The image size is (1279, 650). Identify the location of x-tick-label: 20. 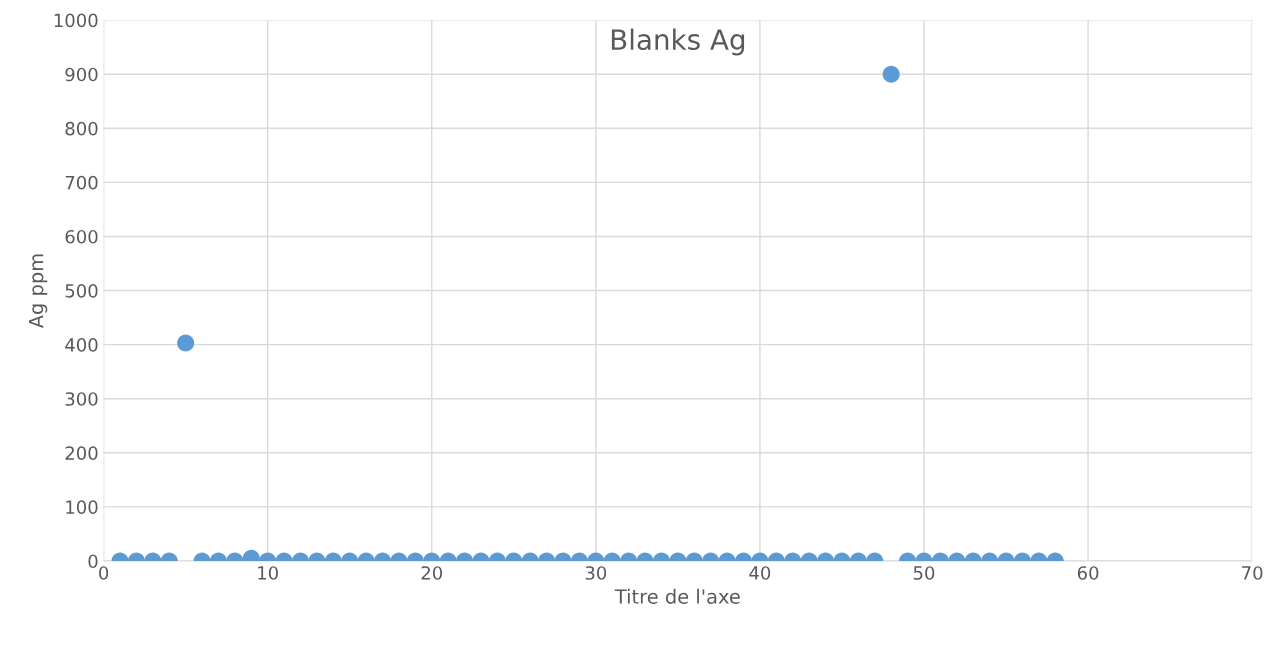
(432, 573).